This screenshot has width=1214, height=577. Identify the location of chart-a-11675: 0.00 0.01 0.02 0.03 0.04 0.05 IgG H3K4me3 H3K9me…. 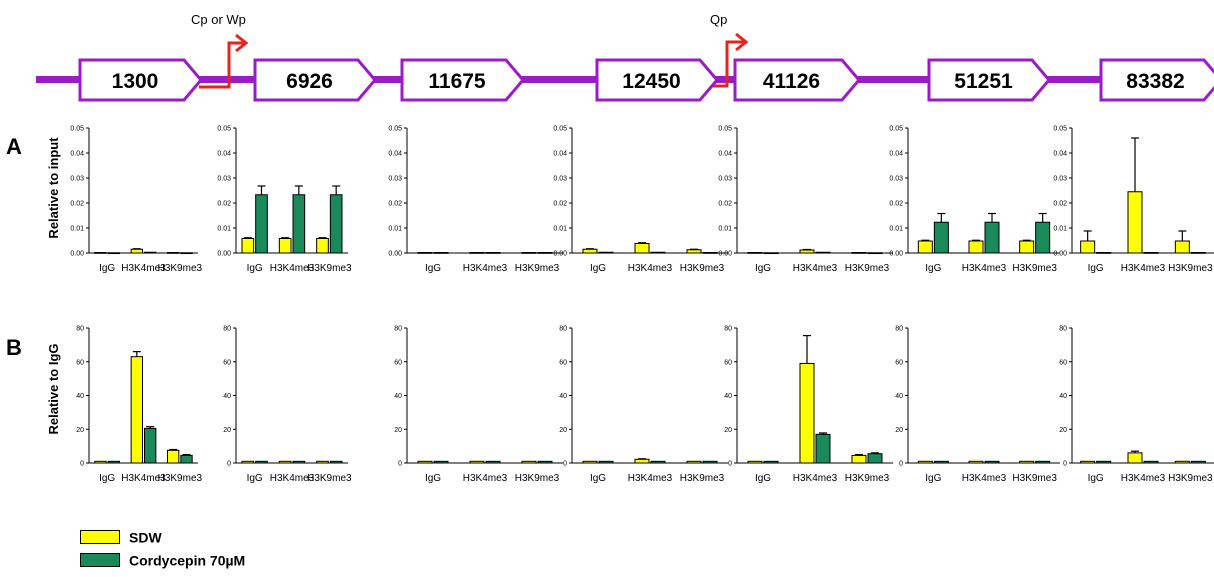
(475, 200).